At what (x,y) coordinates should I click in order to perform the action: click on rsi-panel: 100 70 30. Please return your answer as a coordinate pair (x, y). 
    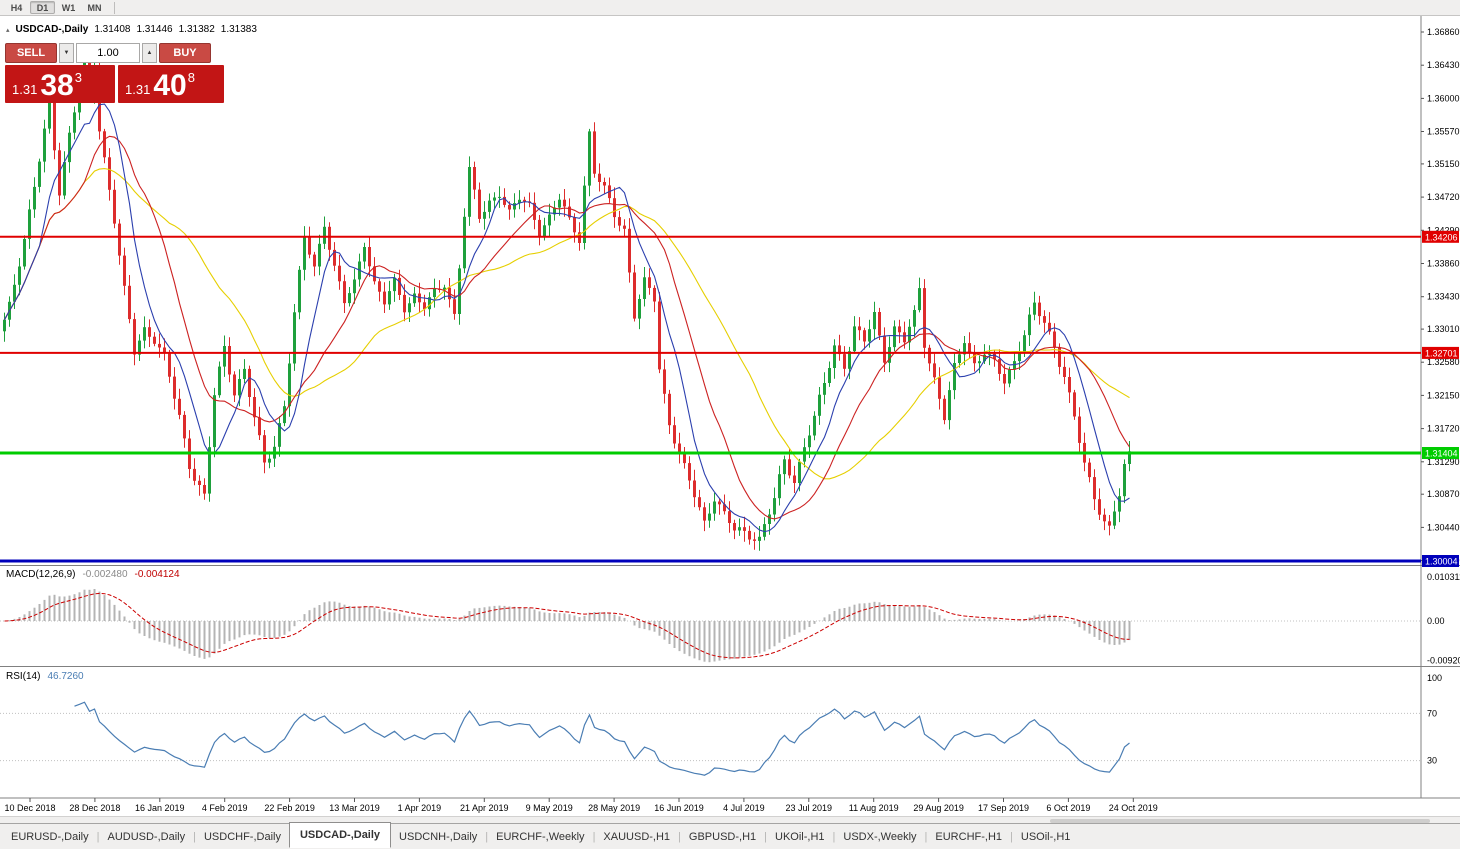
    Looking at the image, I should click on (721, 724).